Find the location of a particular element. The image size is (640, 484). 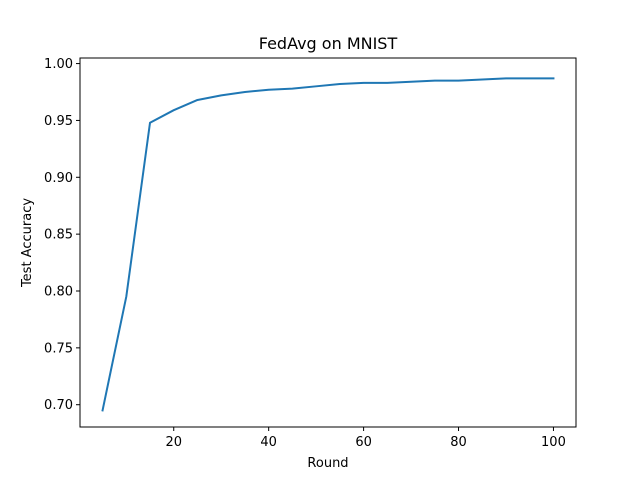

x-tick-label: 20 is located at coordinates (173, 442).